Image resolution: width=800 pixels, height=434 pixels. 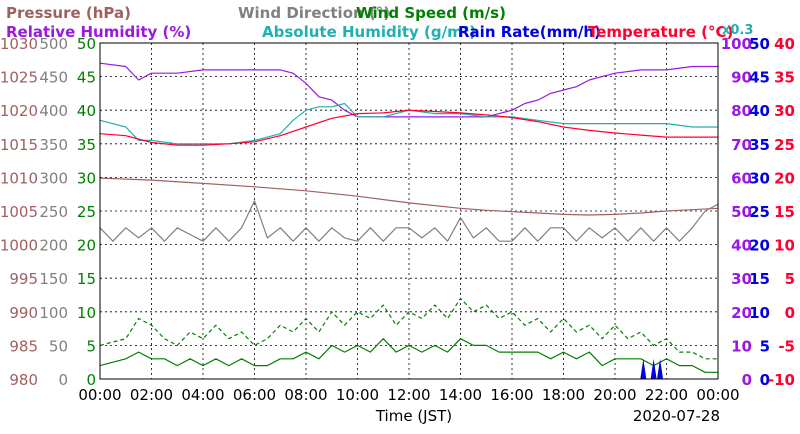 I want to click on y-tick-label-pressure: 995, so click(x=23, y=279).